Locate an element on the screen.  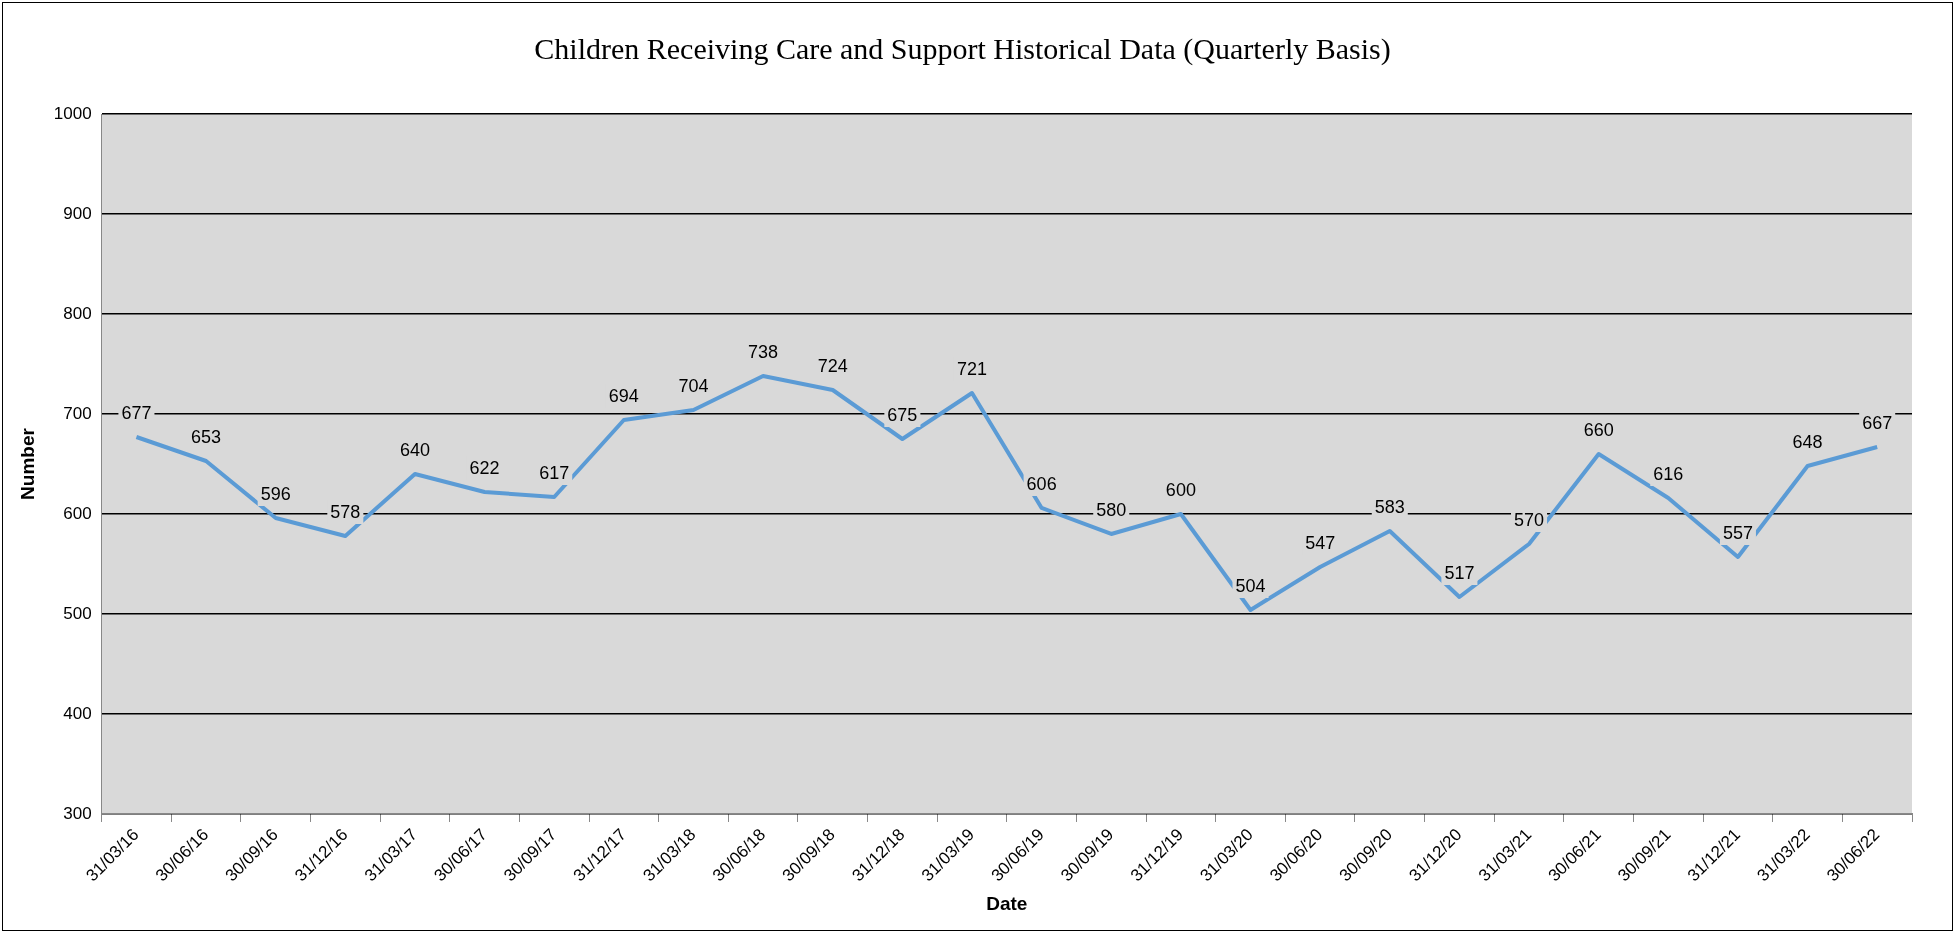
data-label: 675 is located at coordinates (902, 414).